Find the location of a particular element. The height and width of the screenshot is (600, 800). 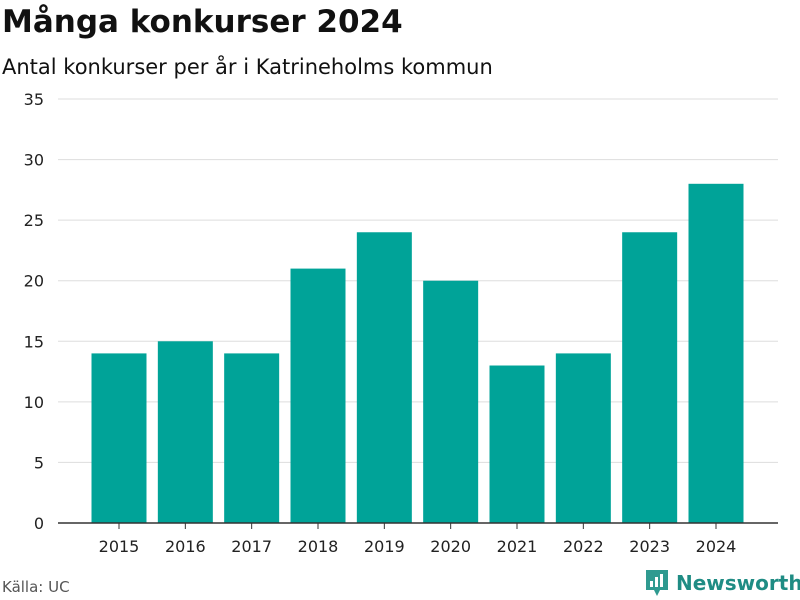

y-tick-label: 10 is located at coordinates (34, 402).